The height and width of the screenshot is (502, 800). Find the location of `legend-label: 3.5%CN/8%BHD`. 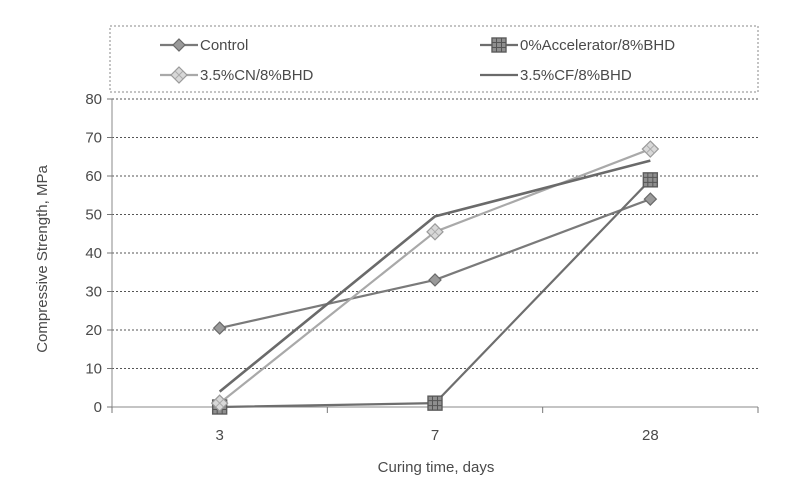

legend-label: 3.5%CN/8%BHD is located at coordinates (257, 75).